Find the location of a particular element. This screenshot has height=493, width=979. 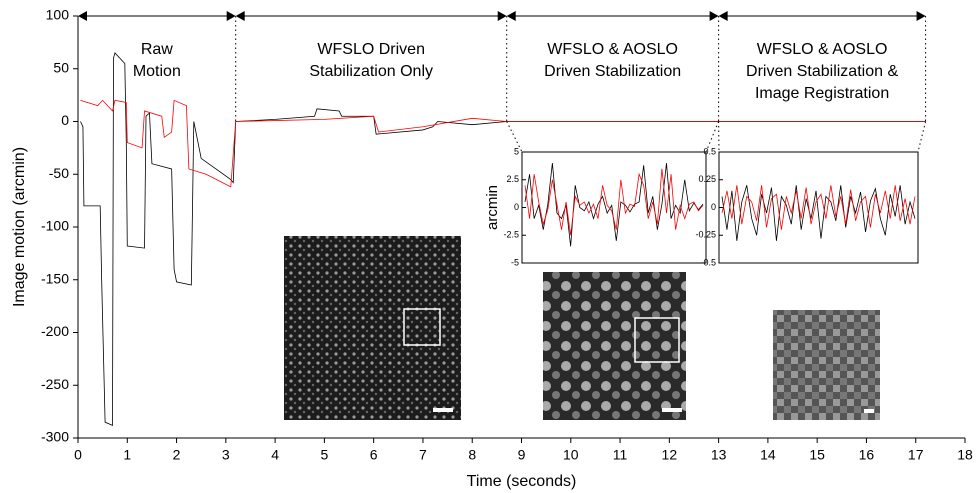

x-tick-label: 8 is located at coordinates (472, 455).